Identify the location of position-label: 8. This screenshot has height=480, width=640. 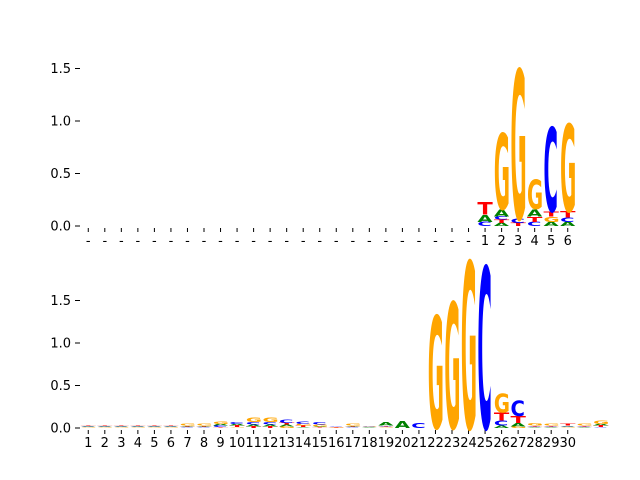
(204, 443).